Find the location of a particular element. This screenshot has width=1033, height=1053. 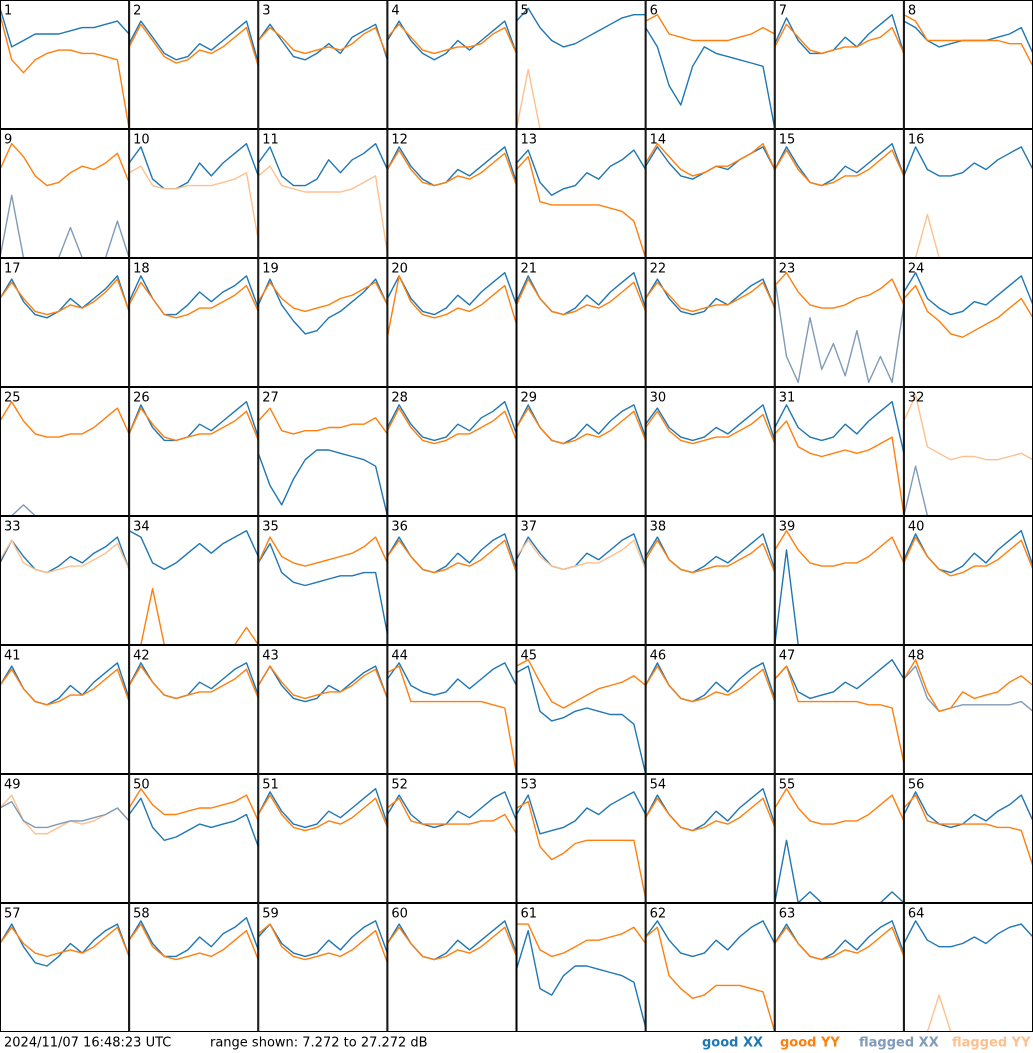

panel-number: 20 is located at coordinates (399, 269).